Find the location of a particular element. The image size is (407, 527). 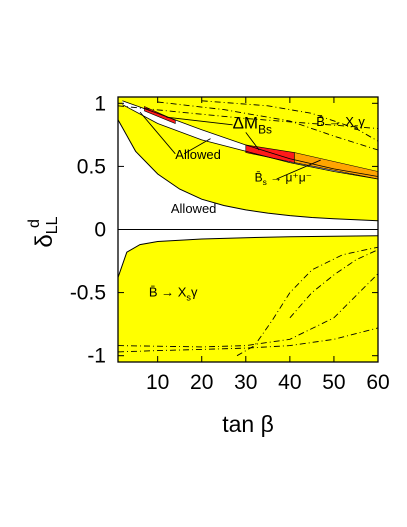

annotation-3: B̄ → Xsγ is located at coordinates (340, 123).